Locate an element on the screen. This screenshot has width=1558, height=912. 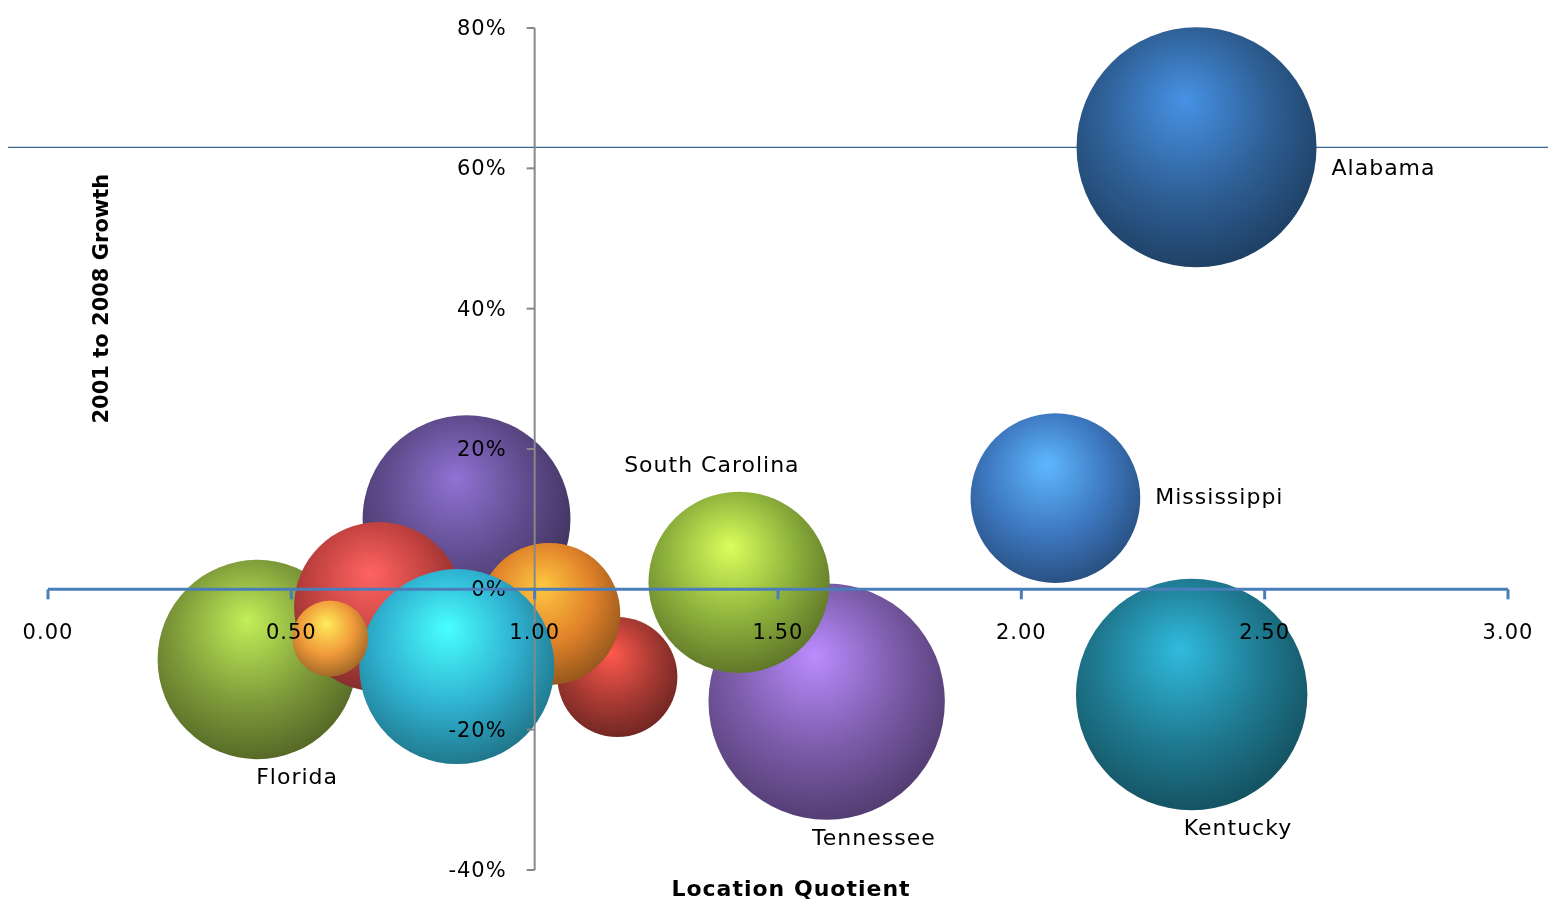
x-tick-label: 0.00 is located at coordinates (48, 632).